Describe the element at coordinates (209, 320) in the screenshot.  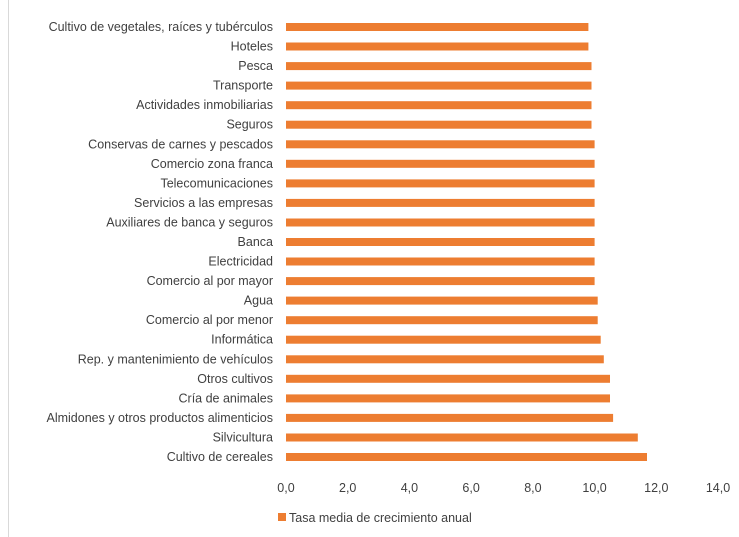
I see `category-label: Comercio al por menor` at that location.